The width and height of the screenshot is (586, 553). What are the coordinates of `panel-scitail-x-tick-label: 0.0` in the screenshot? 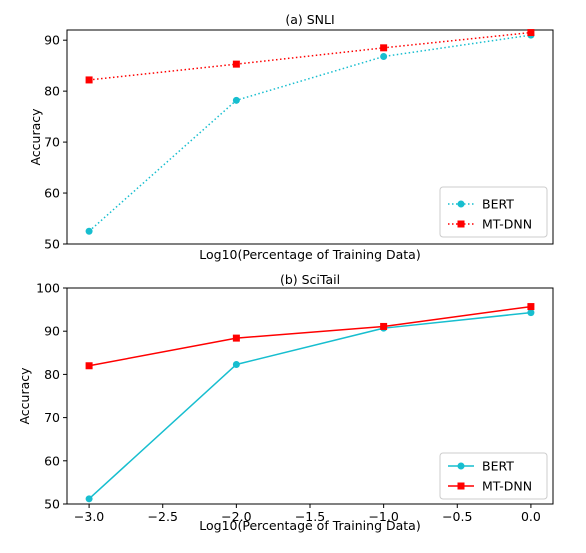 It's located at (531, 516).